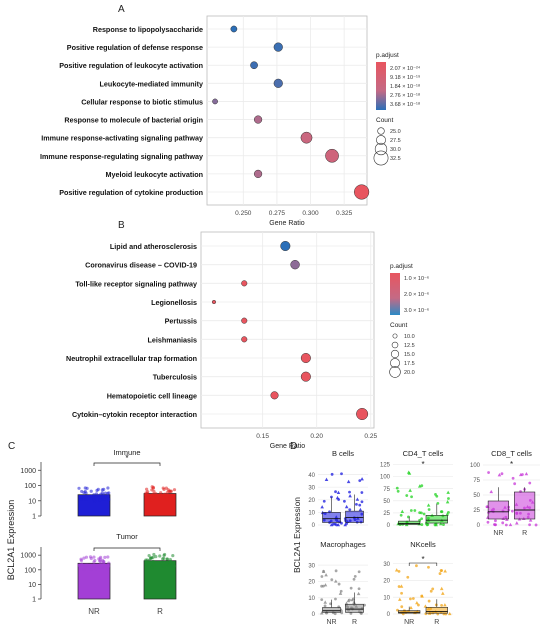  Describe the element at coordinates (525, 505) in the screenshot. I see `box` at that location.